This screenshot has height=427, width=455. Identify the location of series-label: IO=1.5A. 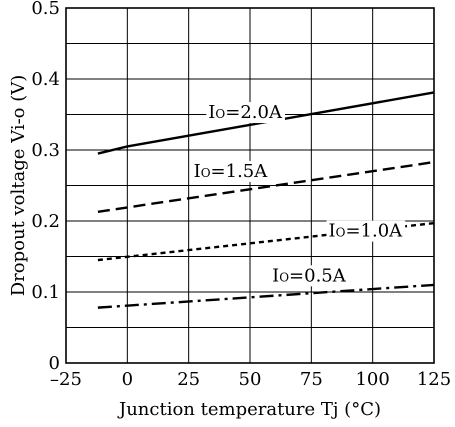
(231, 171).